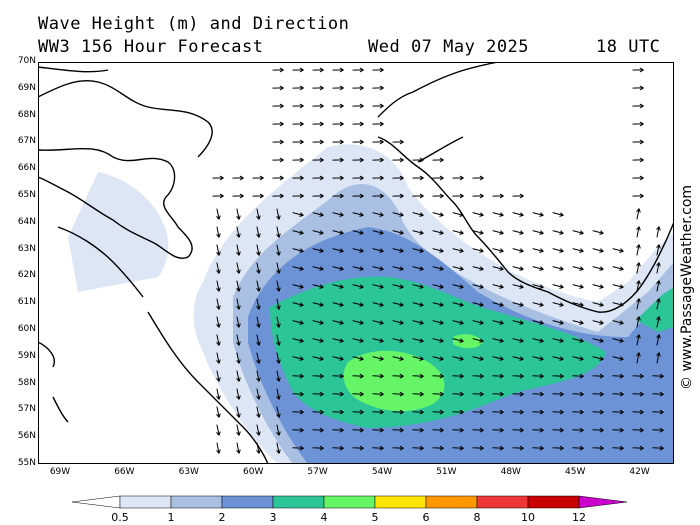 This screenshot has height=525, width=700. Describe the element at coordinates (26, 329) in the screenshot. I see `lat-label: 60N` at that location.